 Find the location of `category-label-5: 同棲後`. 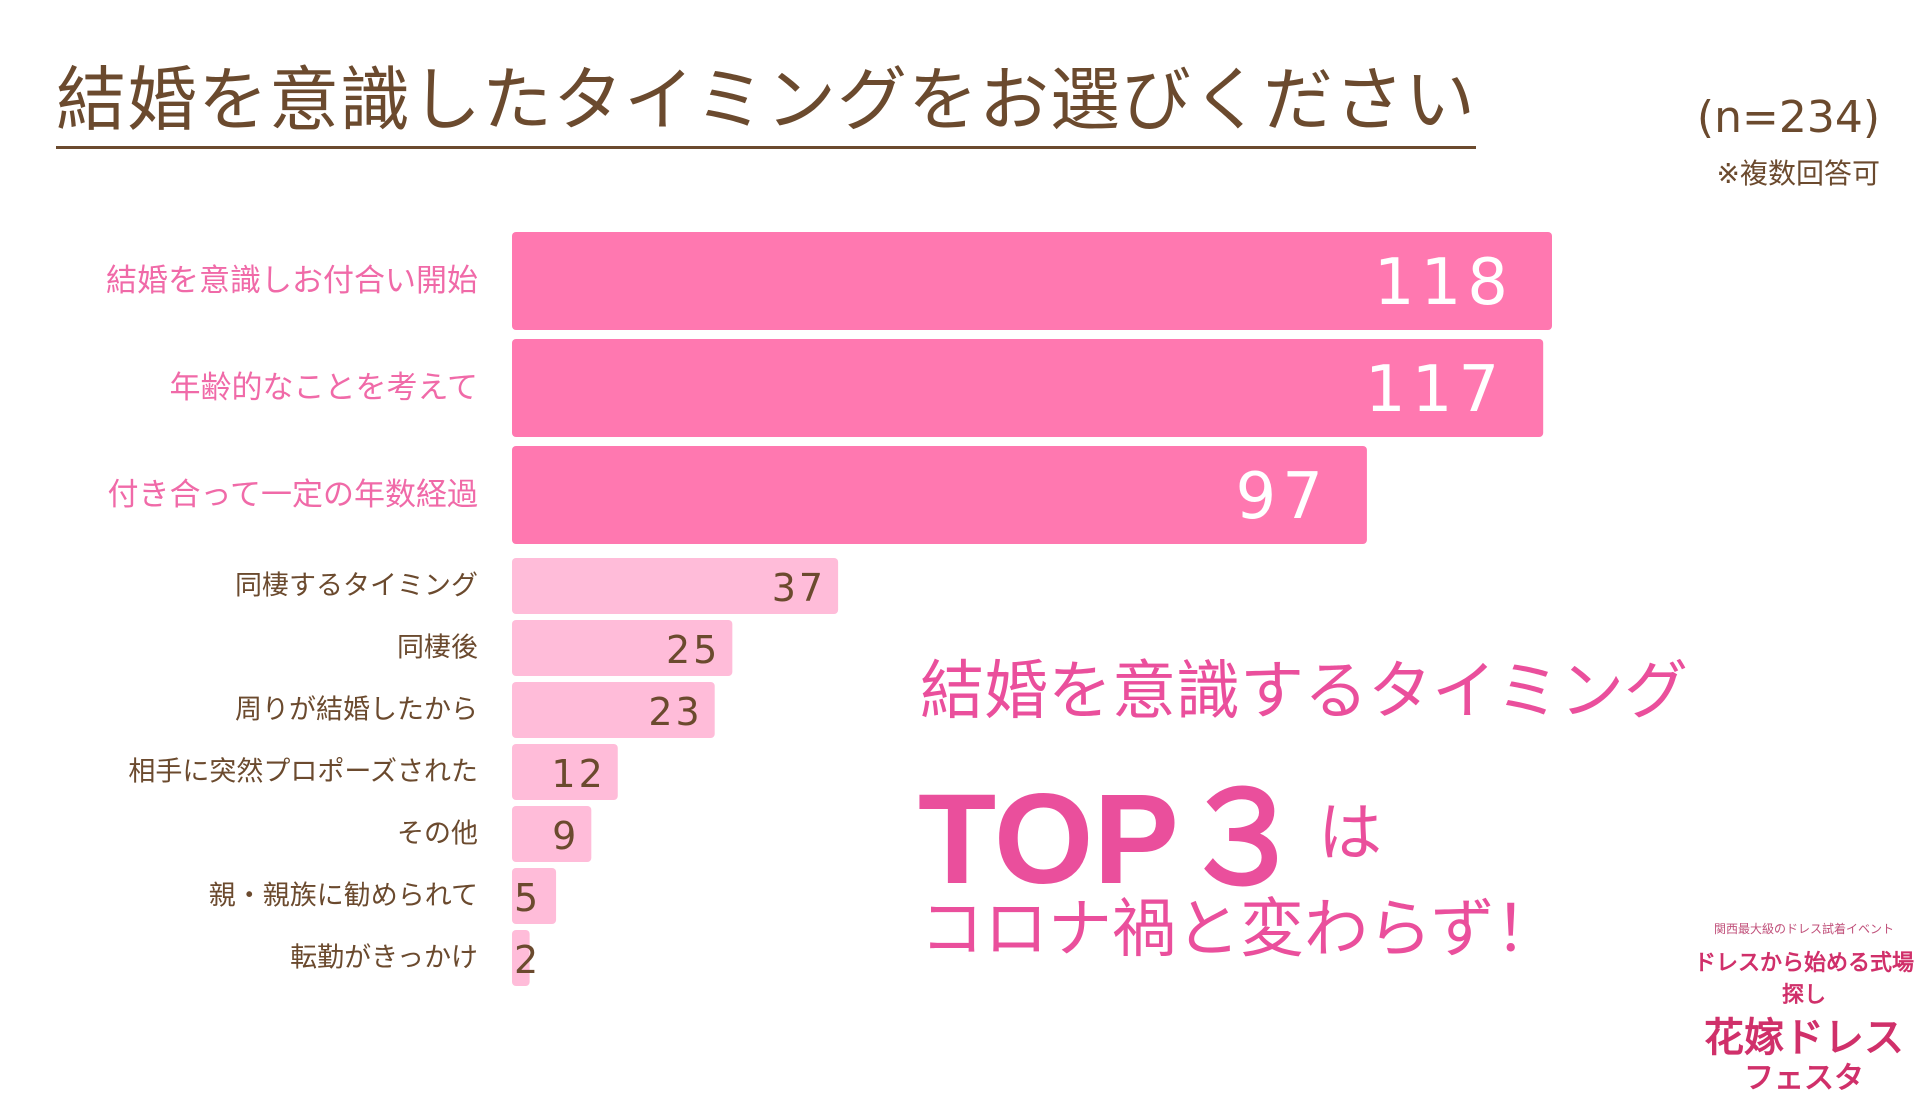

category-label-5: 同棲後 is located at coordinates (437, 648).